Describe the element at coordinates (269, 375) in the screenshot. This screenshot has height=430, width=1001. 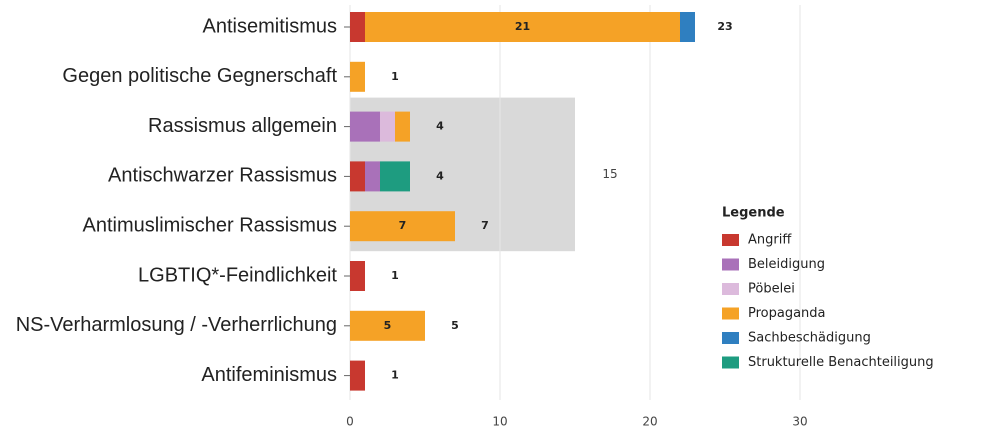
I see `category-label: Antifeminismus` at that location.